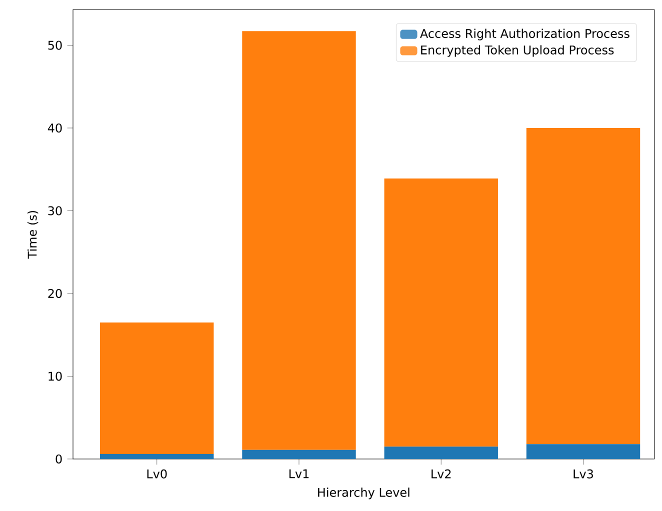 Image resolution: width=662 pixels, height=511 pixels. What do you see at coordinates (55, 376) in the screenshot?
I see `y-tick-label: 10` at bounding box center [55, 376].